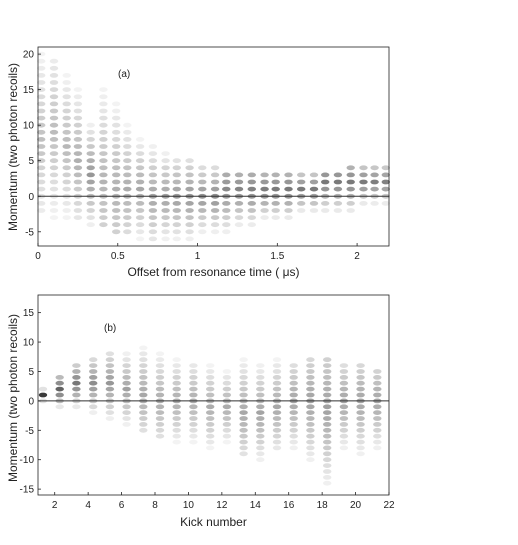  What do you see at coordinates (27, 490) in the screenshot?
I see `y-tick-label: -15` at bounding box center [27, 490].